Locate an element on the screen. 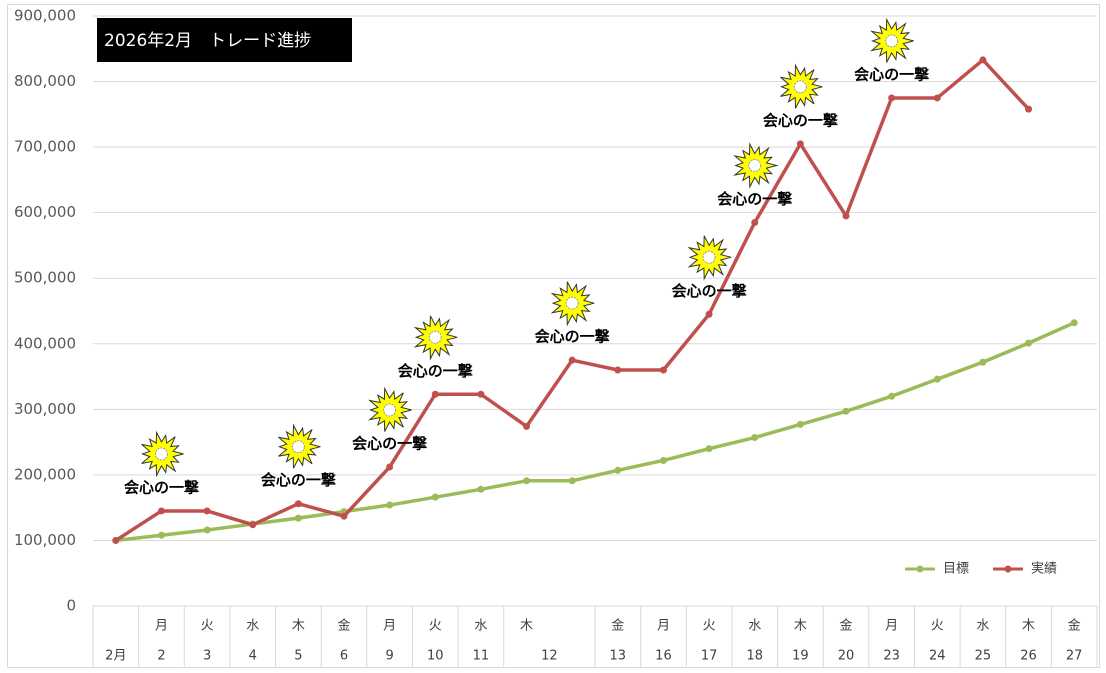  x-tick-label: 17 is located at coordinates (709, 656).